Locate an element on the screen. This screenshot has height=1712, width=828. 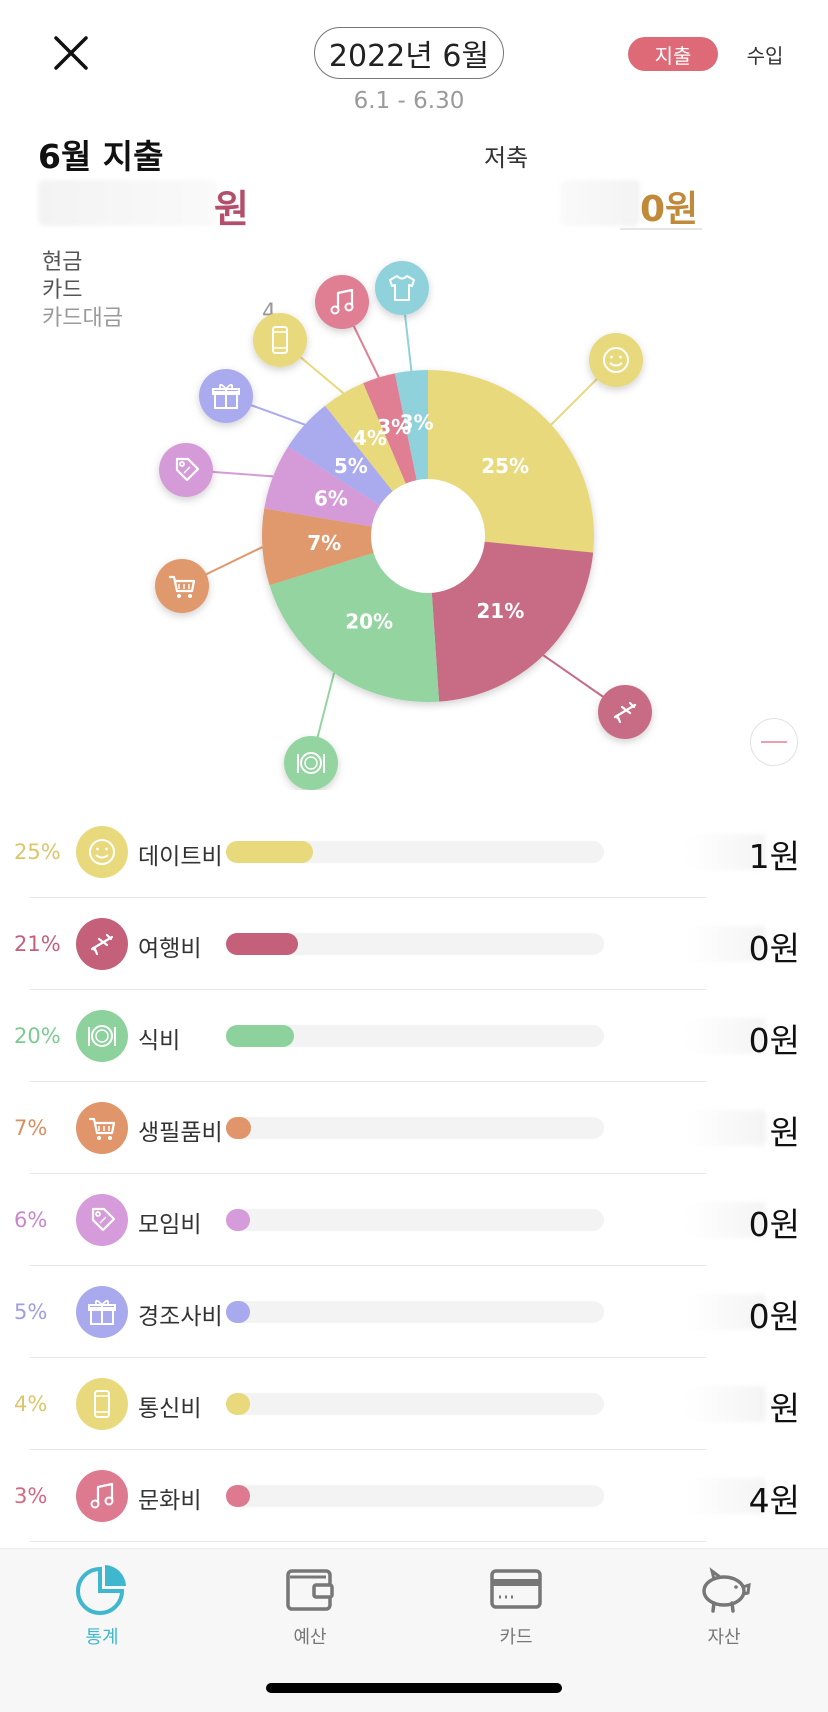
slice-label: 20% is located at coordinates (369, 622).